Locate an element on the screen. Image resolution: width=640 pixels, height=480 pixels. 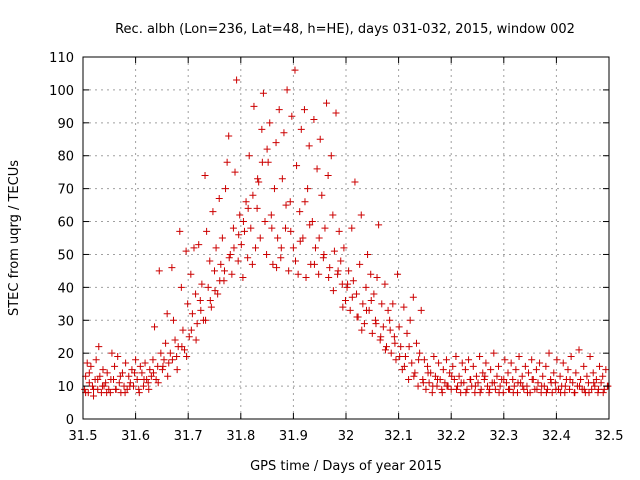
y-tick-label: 50 is located at coordinates (65, 255).